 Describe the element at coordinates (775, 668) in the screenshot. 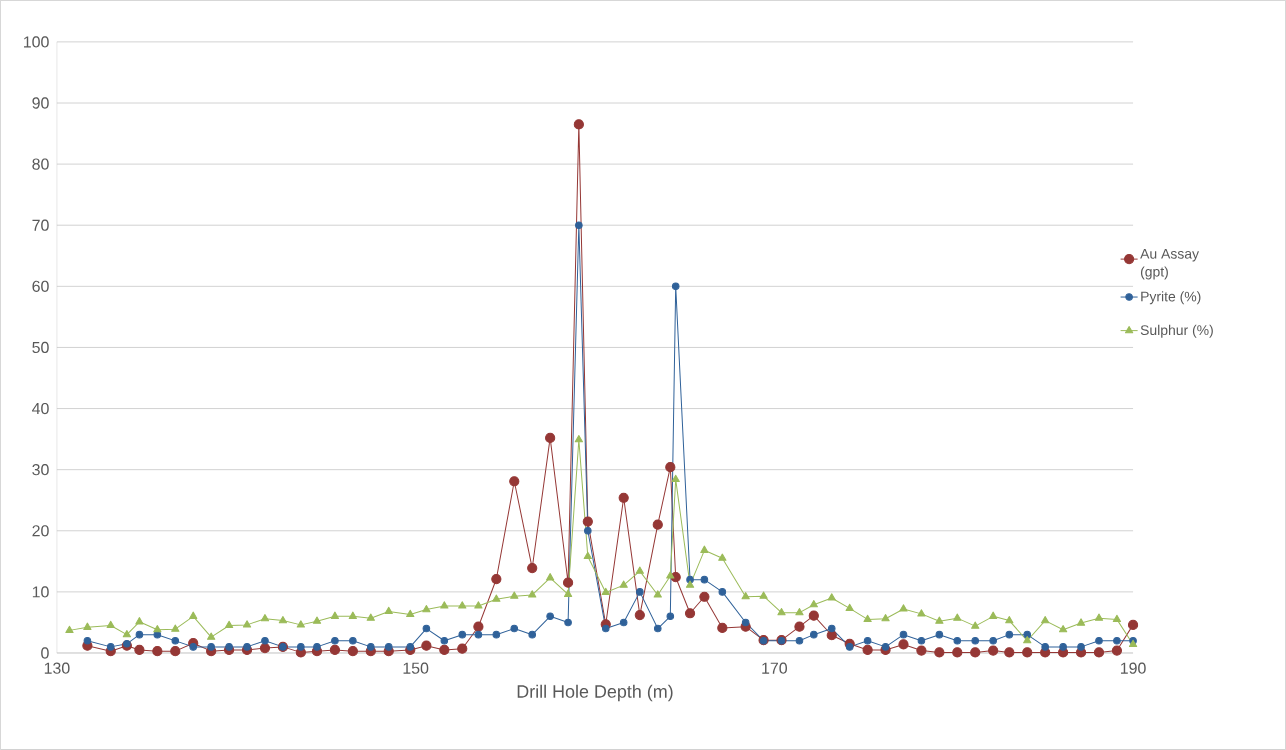

I see `x-tick-label: 170` at that location.